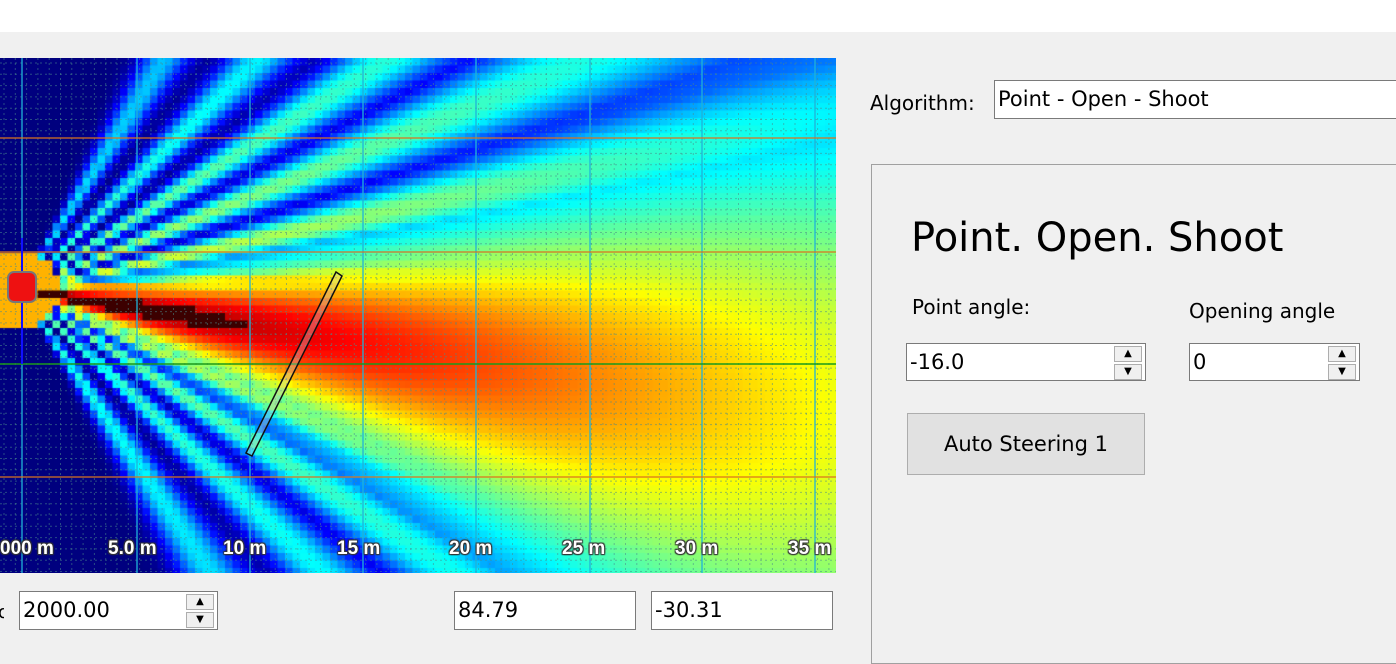 The height and width of the screenshot is (664, 1396). Describe the element at coordinates (810, 548) in the screenshot. I see `x-tick: 35 m` at that location.